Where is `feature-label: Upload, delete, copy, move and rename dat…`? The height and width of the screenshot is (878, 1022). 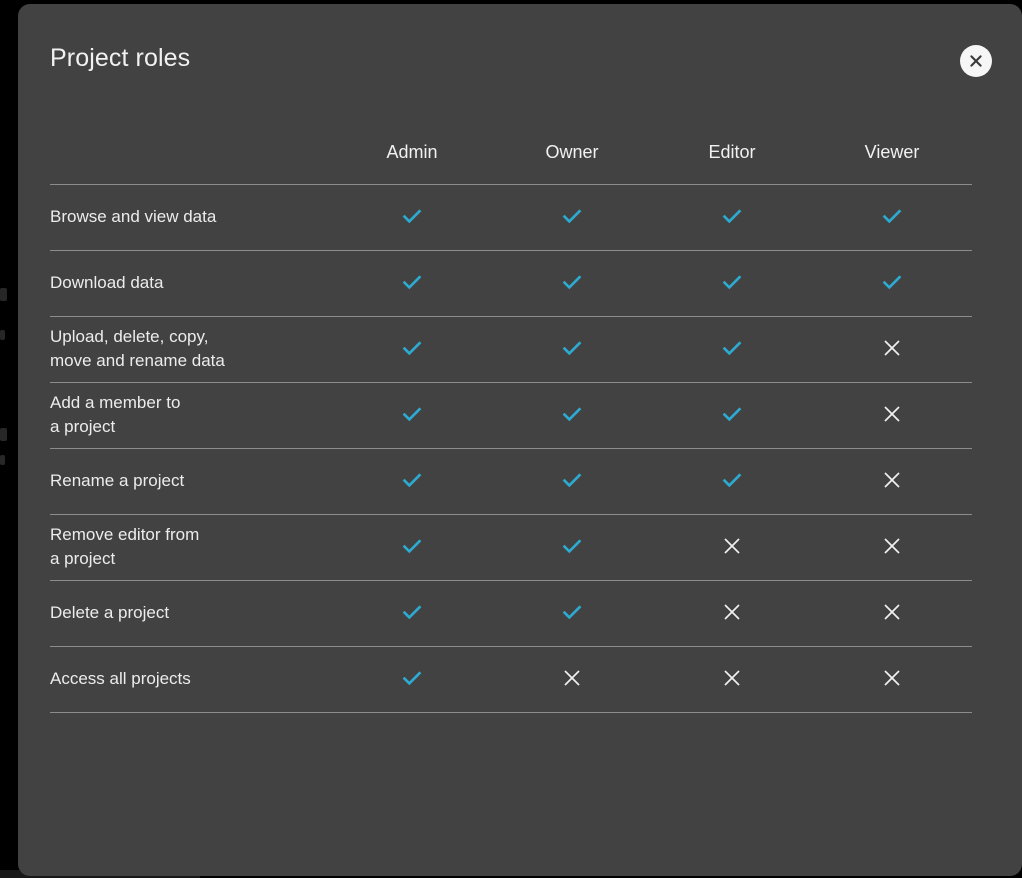 feature-label: Upload, delete, copy, move and rename dat… is located at coordinates (191, 349).